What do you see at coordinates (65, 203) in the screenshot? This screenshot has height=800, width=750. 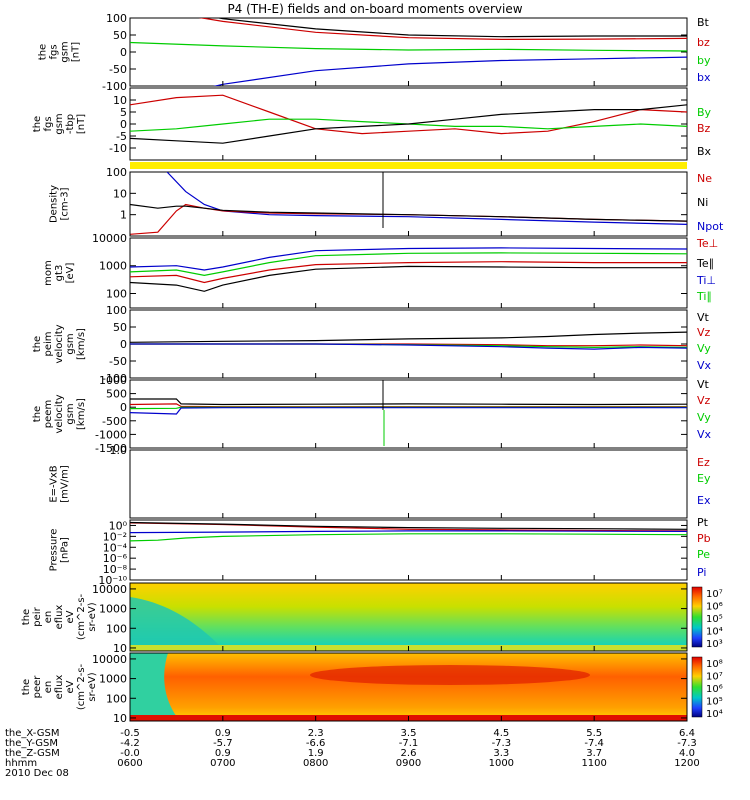 I see `y-axis-label: [cm-3]` at bounding box center [65, 203].